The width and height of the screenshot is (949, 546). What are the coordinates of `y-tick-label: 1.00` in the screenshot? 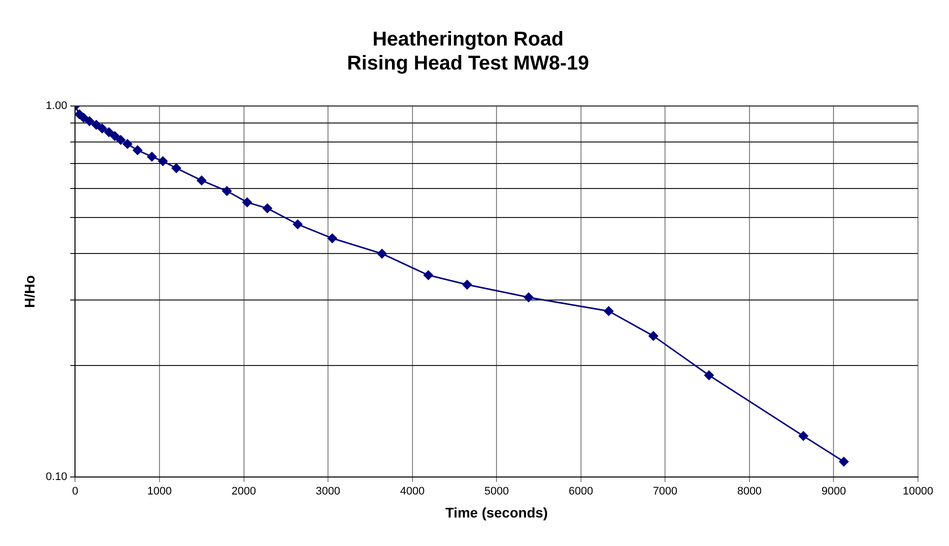 It's located at (57, 106).